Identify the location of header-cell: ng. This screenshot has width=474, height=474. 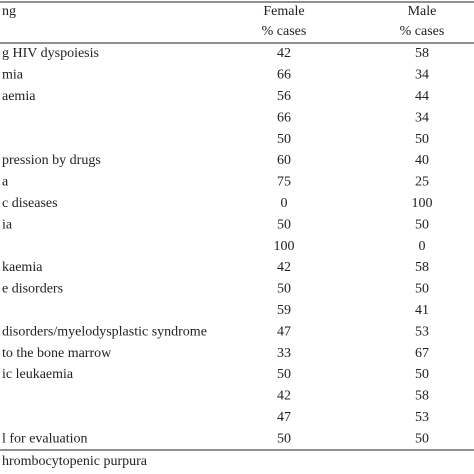
(9, 11).